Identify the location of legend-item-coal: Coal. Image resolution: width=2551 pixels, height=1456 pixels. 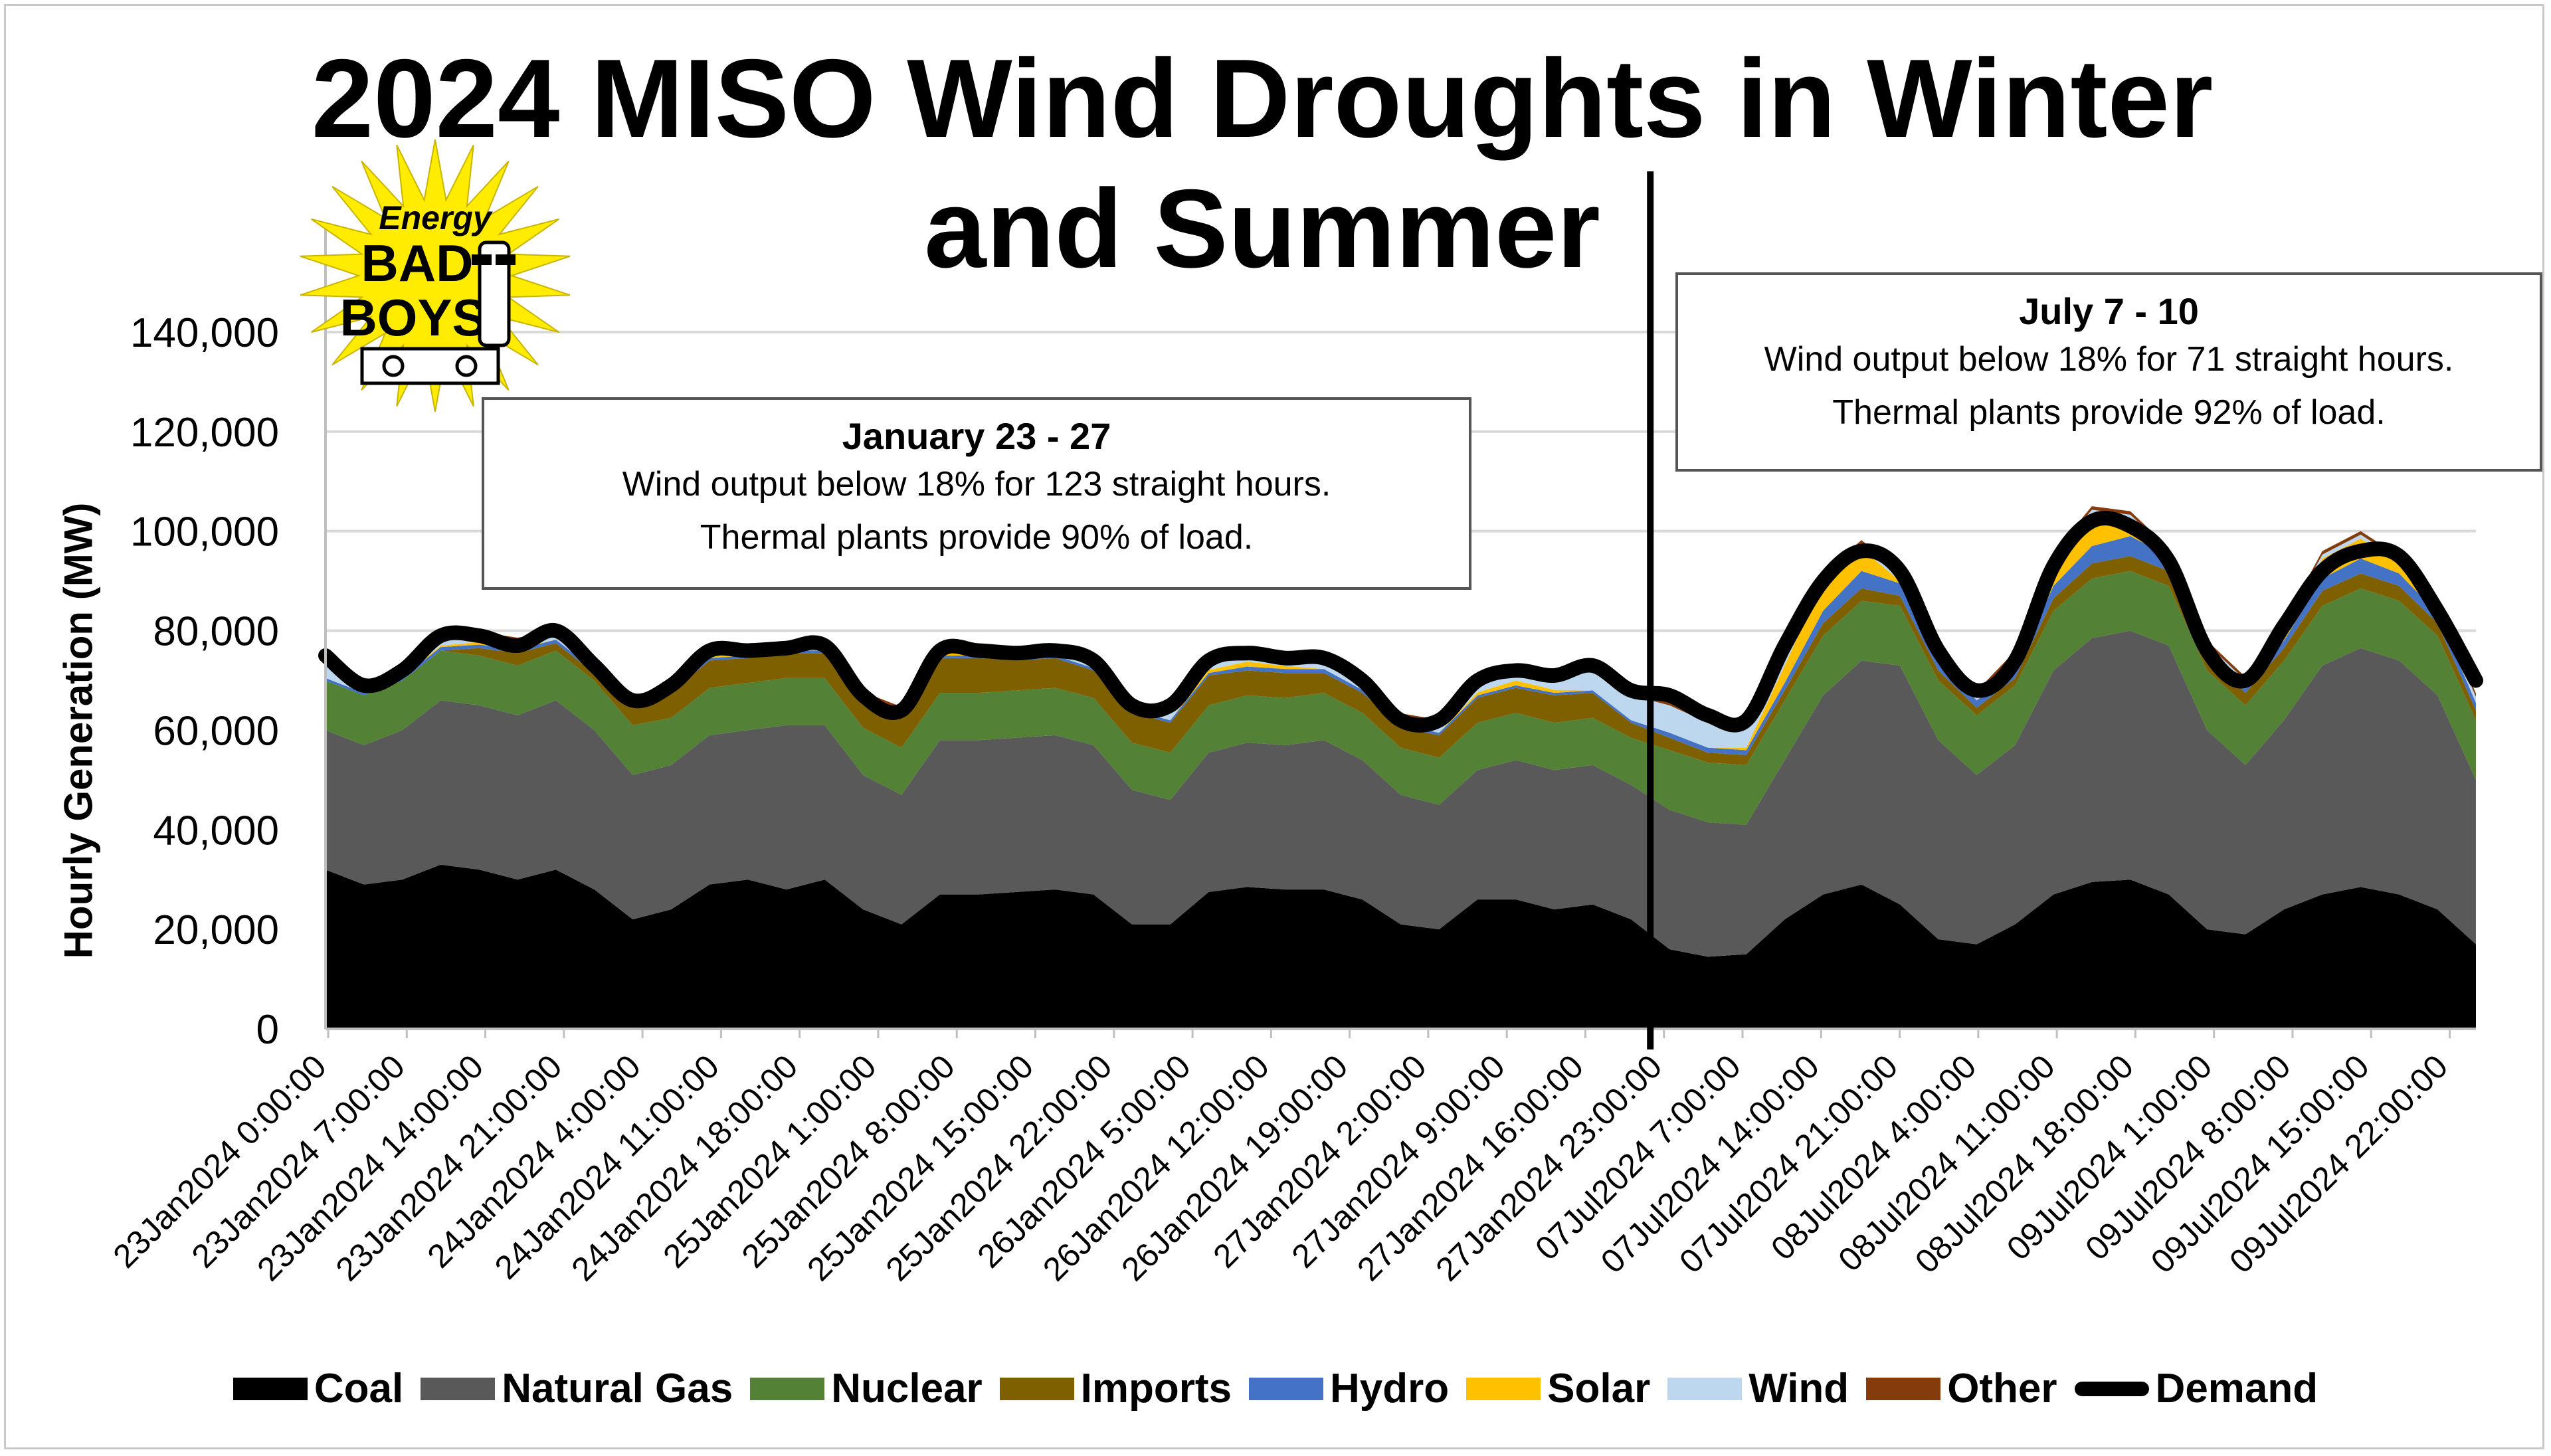
(318, 1388).